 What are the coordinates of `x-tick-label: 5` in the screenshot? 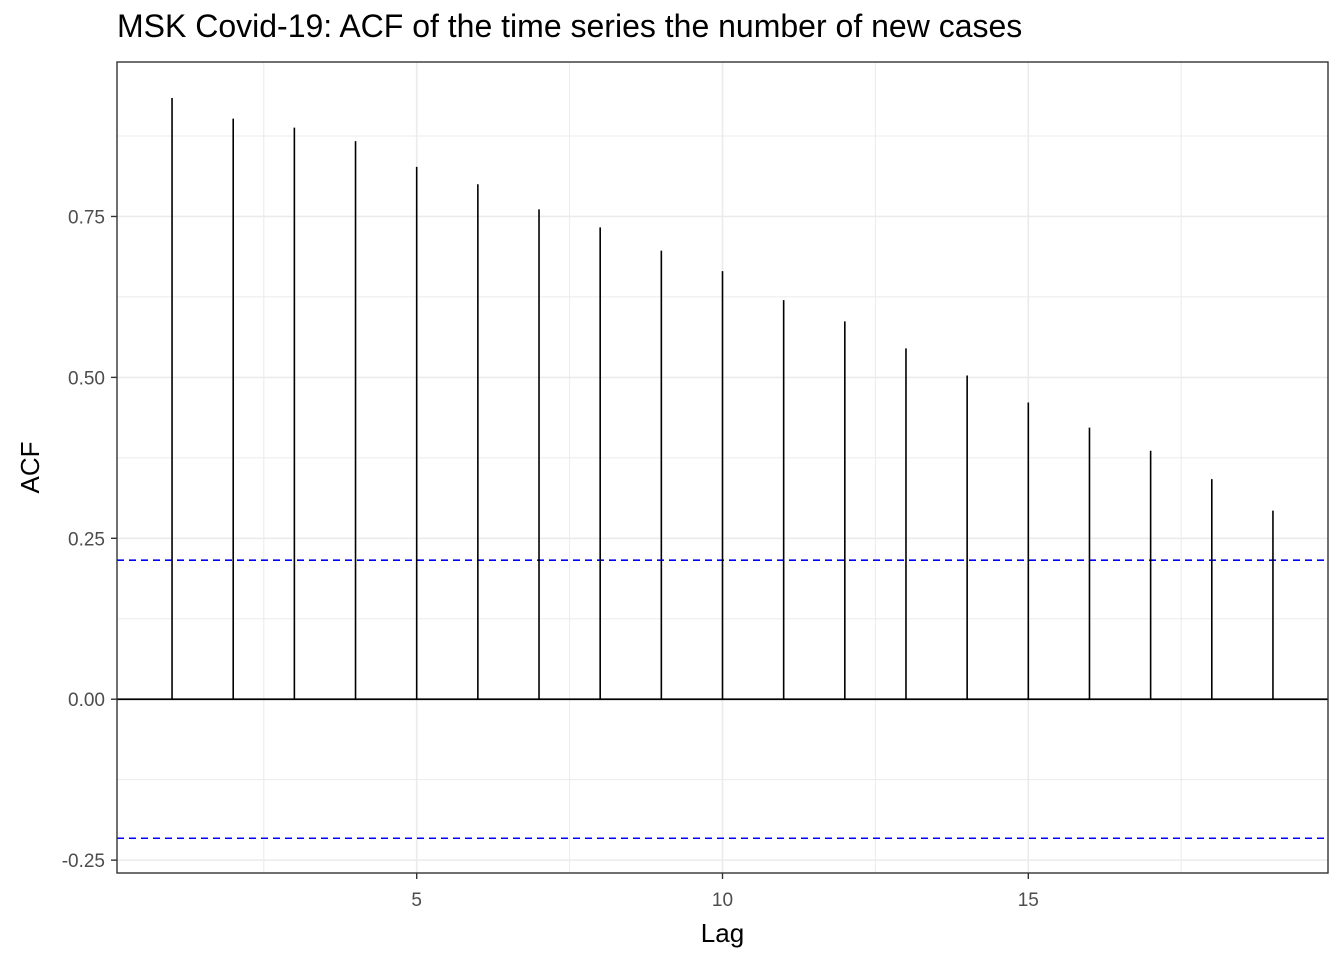 It's located at (416, 900).